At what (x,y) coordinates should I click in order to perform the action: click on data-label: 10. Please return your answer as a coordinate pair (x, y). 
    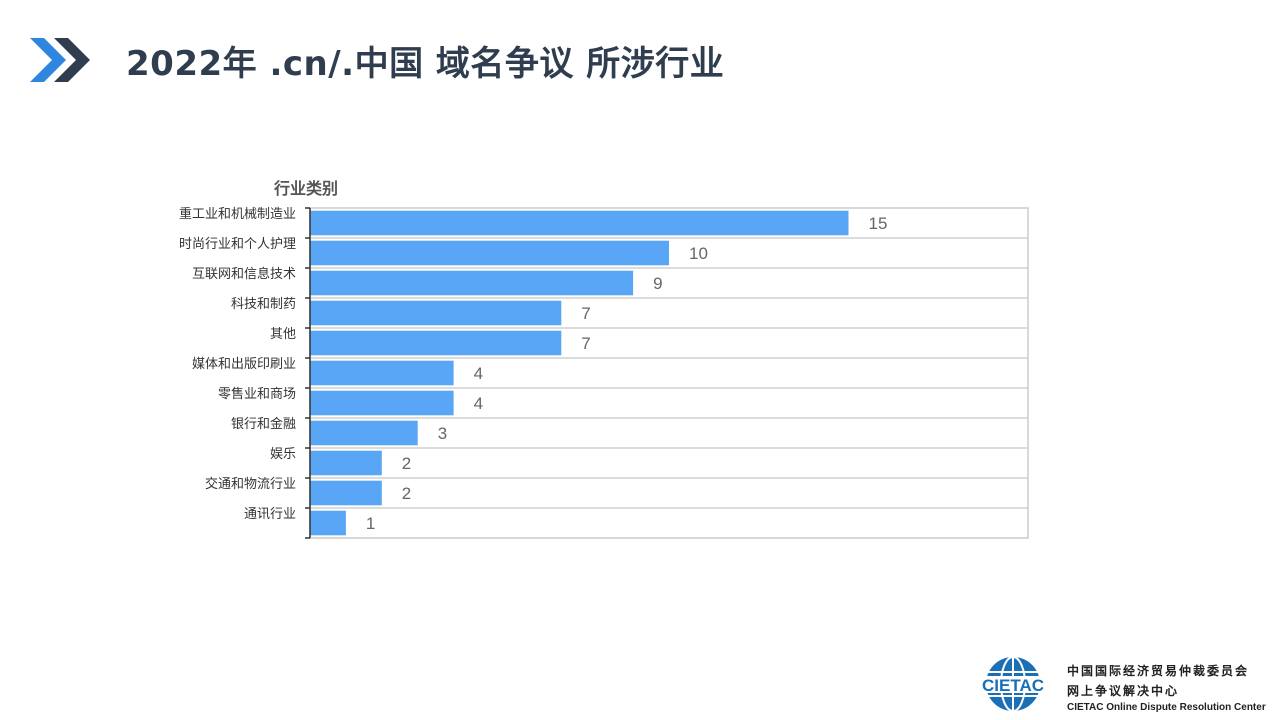
    Looking at the image, I should click on (698, 253).